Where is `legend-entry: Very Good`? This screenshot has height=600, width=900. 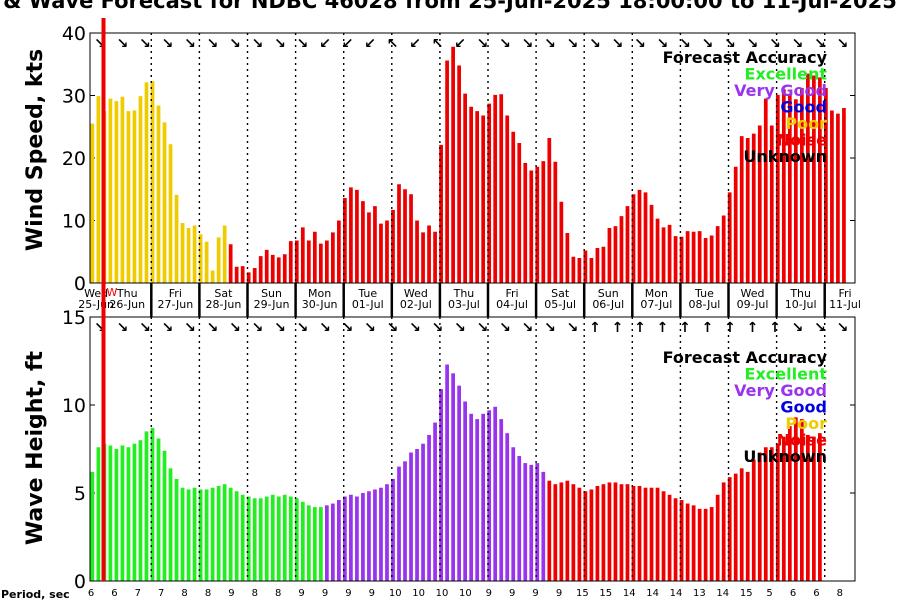
legend-entry: Very Good is located at coordinates (780, 390).